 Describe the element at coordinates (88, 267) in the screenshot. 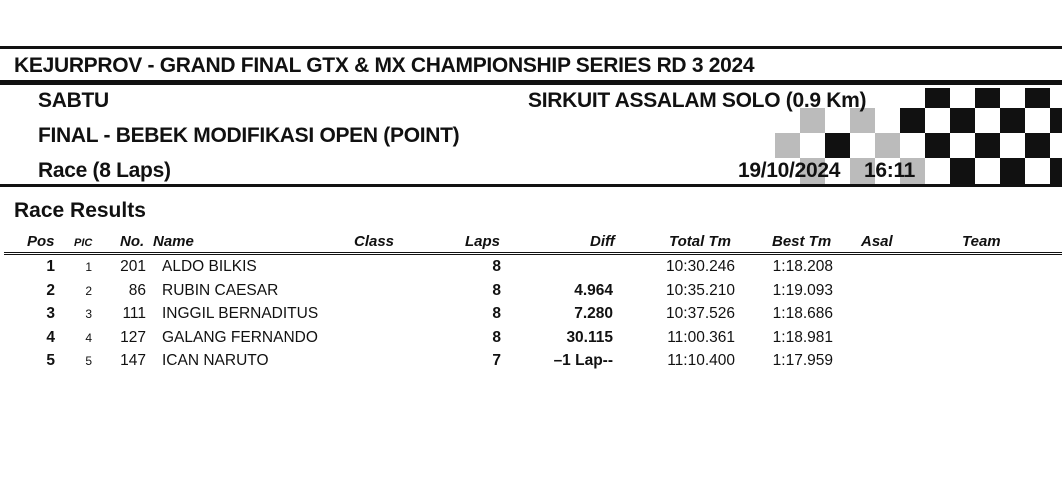

I see `result-pic: 1` at that location.